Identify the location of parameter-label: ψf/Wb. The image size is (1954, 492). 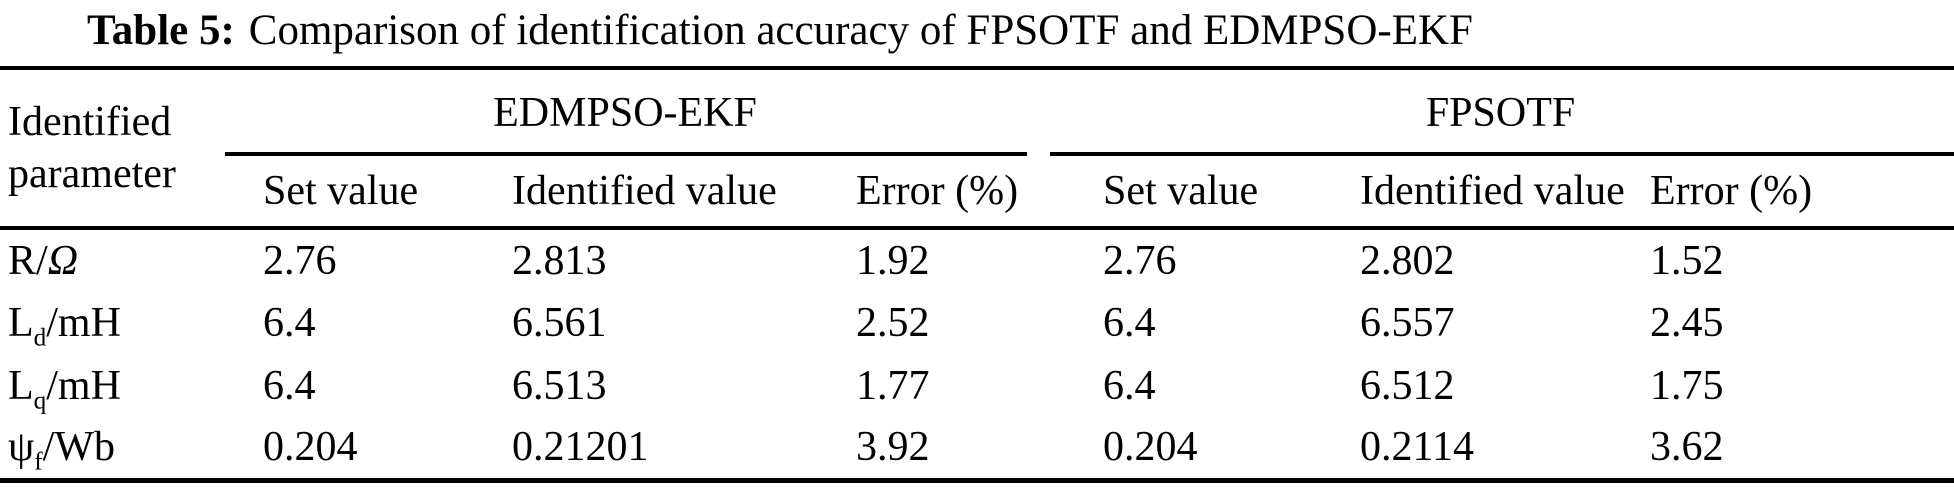
(131, 448).